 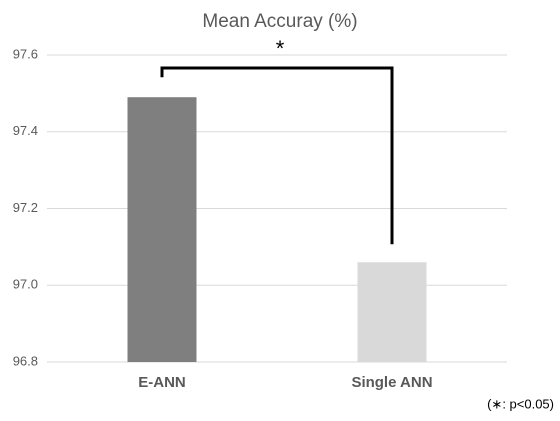 What do you see at coordinates (391, 382) in the screenshot?
I see `x-tick-label: Single ANN` at bounding box center [391, 382].